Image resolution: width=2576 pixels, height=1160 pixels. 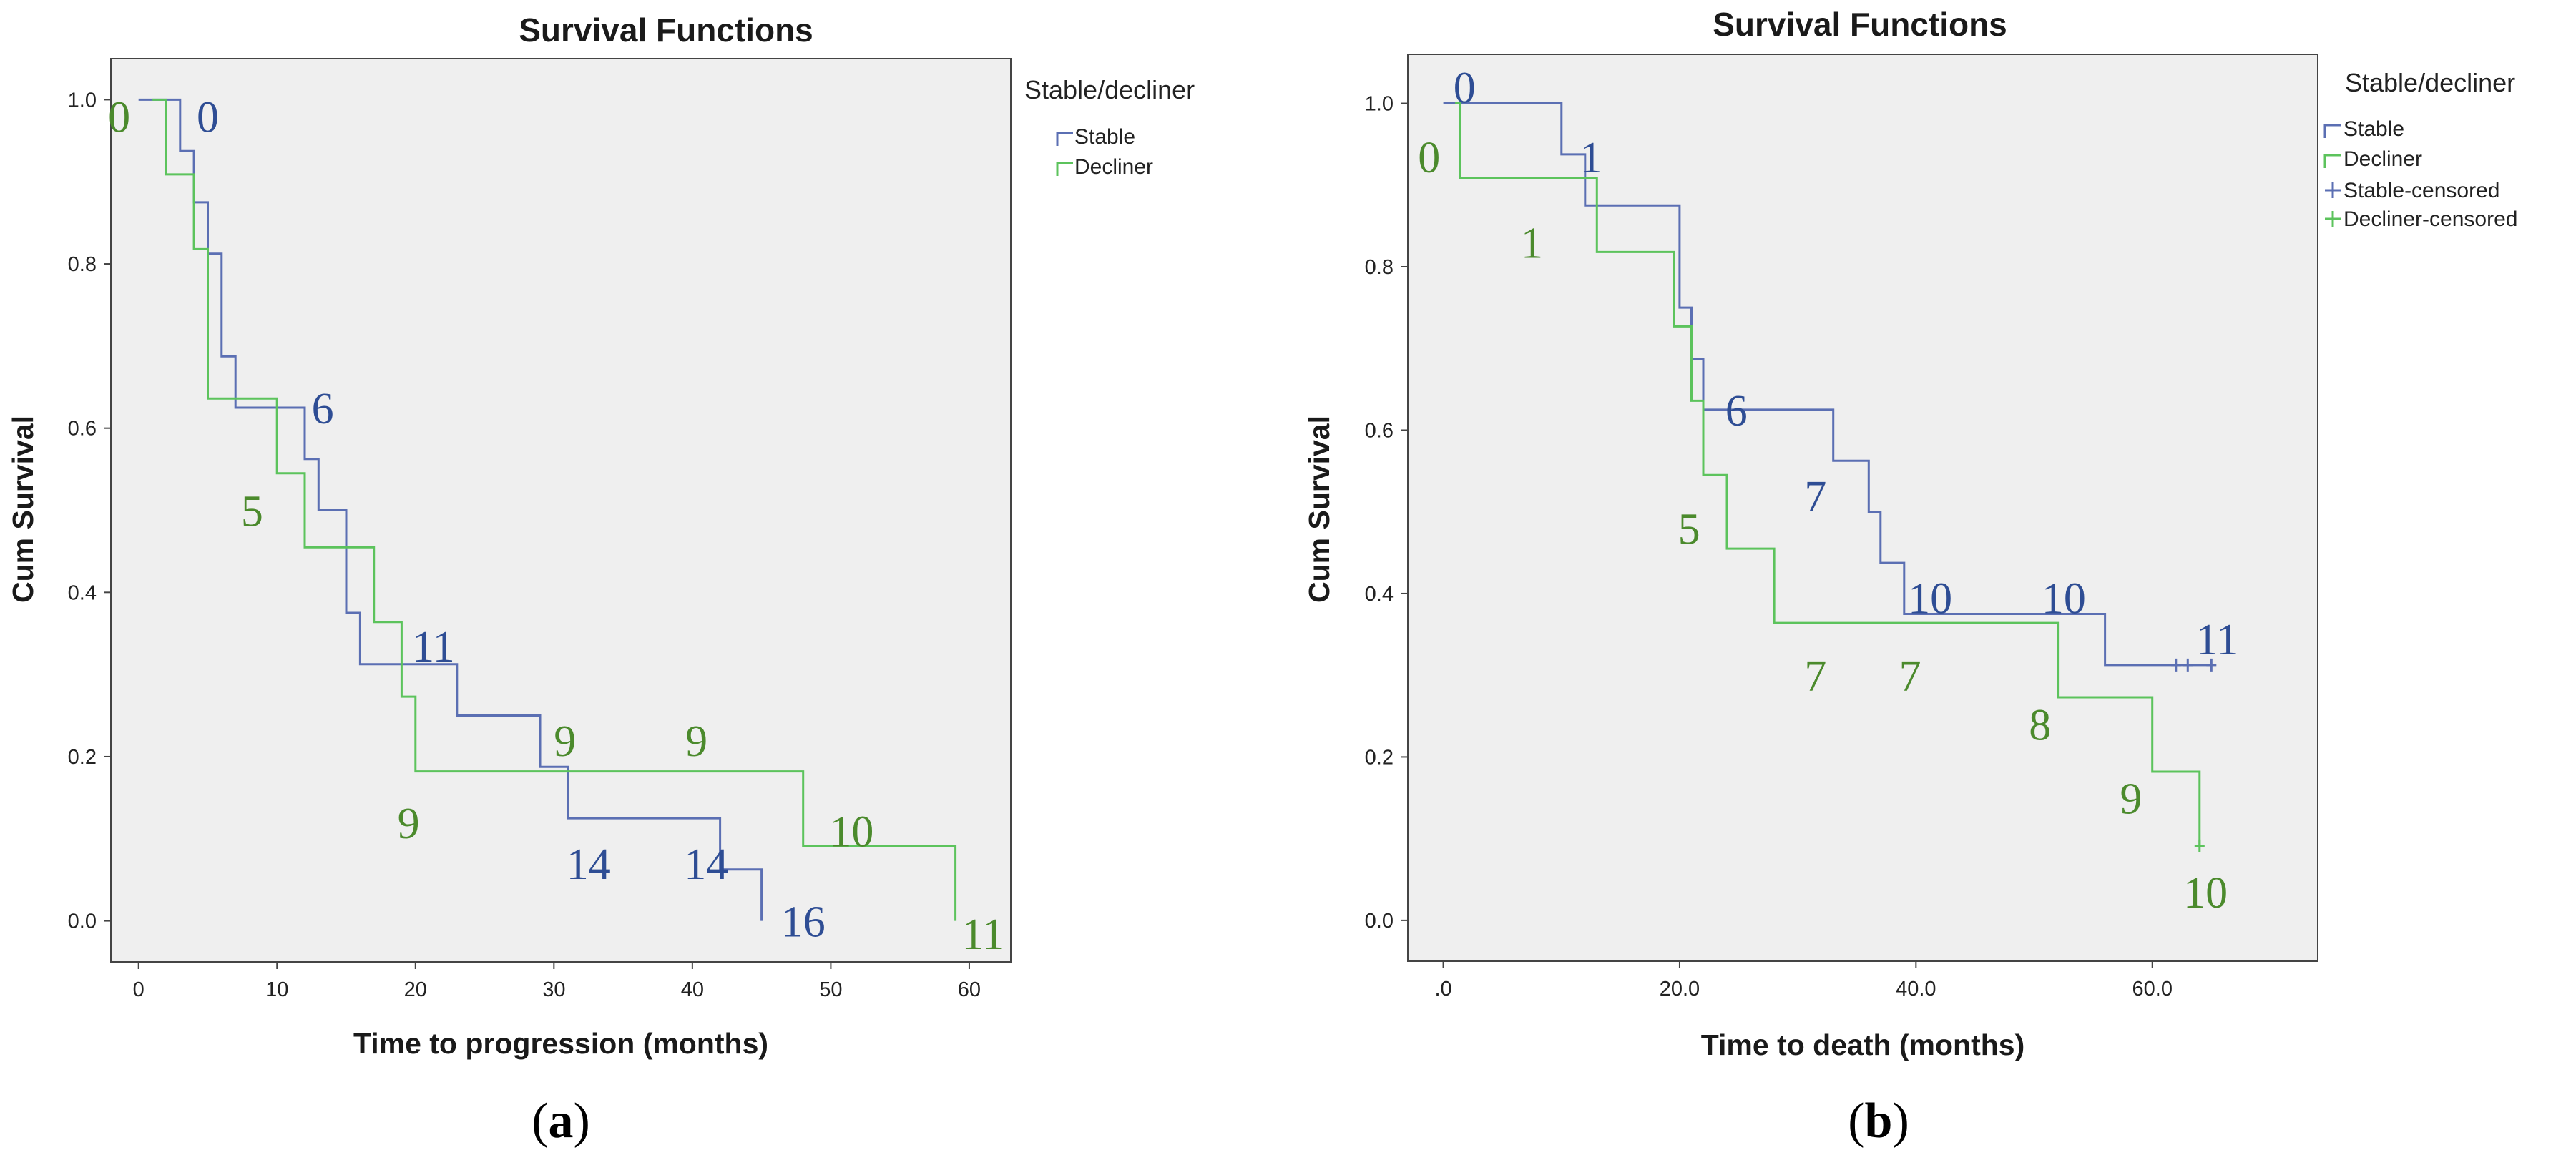 What do you see at coordinates (1114, 167) in the screenshot?
I see `legend-label-decliner-a: Decliner` at bounding box center [1114, 167].